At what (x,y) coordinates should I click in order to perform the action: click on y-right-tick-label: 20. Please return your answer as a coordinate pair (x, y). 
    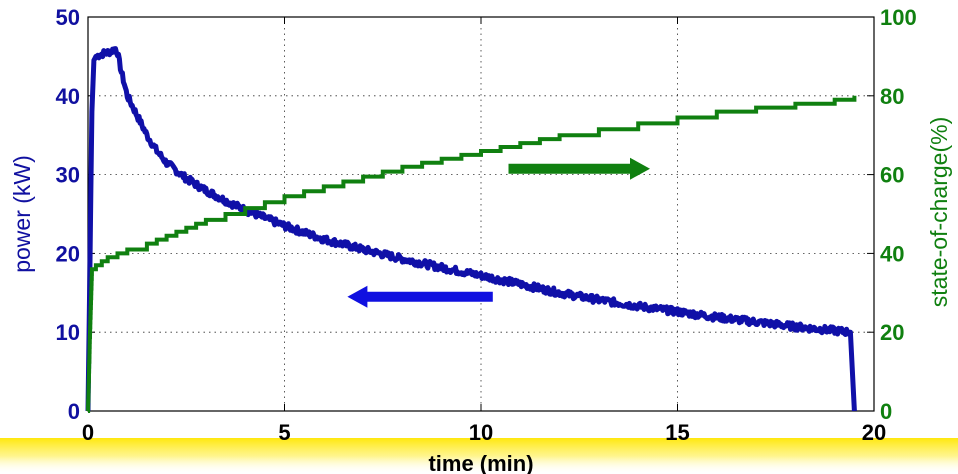
    Looking at the image, I should click on (892, 332).